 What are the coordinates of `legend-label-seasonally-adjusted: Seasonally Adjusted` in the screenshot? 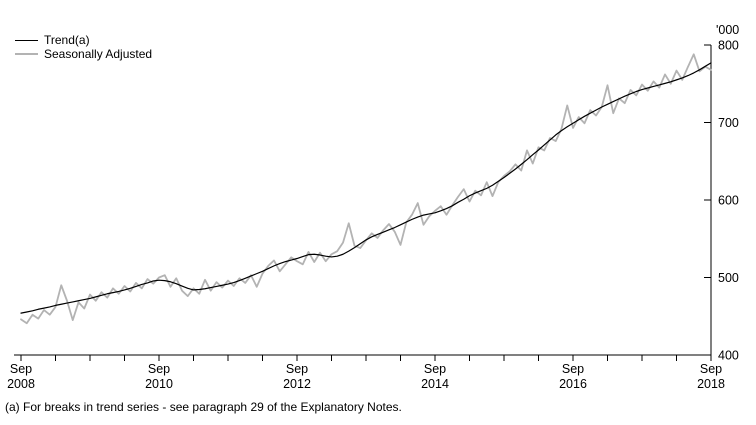 It's located at (98, 54).